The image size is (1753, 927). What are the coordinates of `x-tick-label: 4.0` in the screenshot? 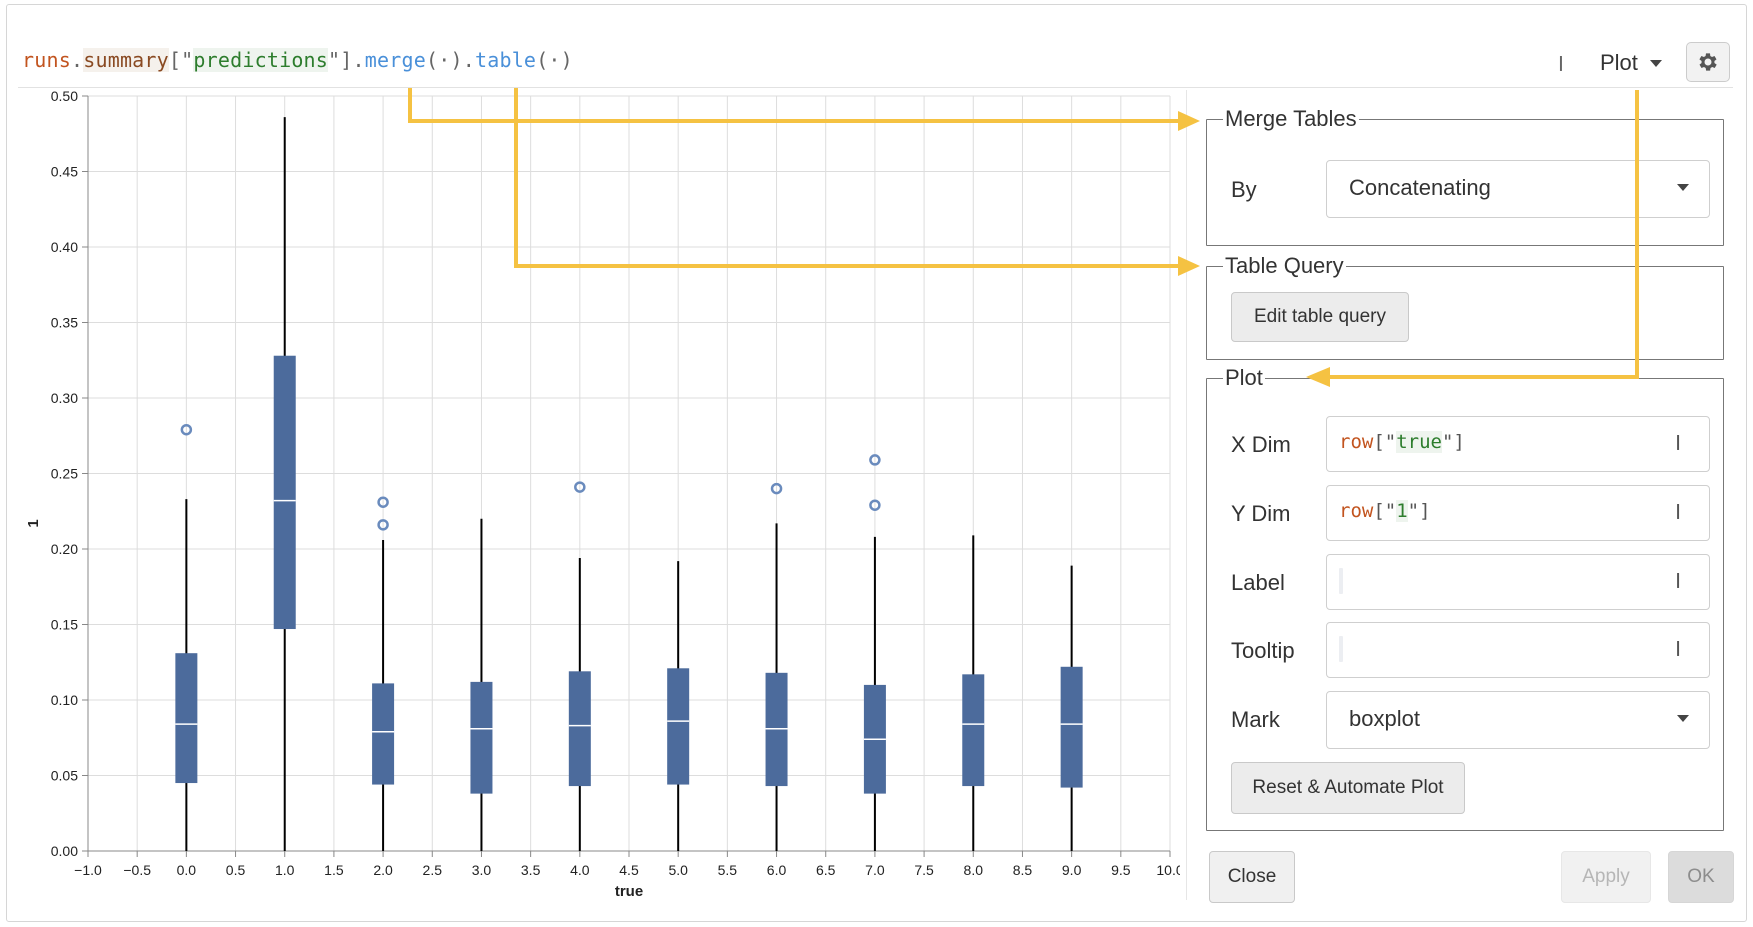 It's located at (580, 870).